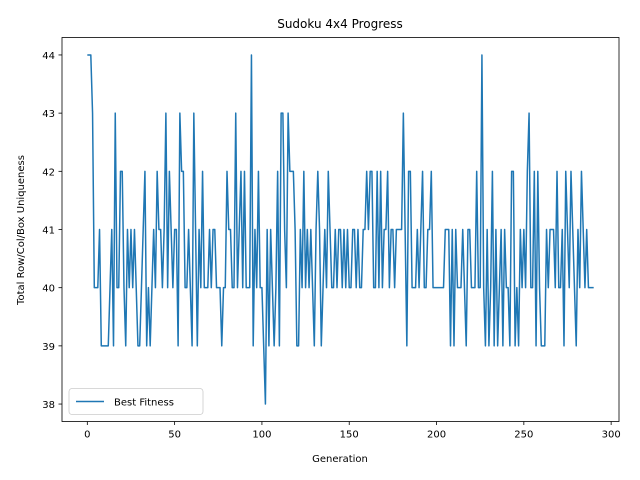  I want to click on chart-title: Sudoku 4x4 Progress, so click(340, 24).